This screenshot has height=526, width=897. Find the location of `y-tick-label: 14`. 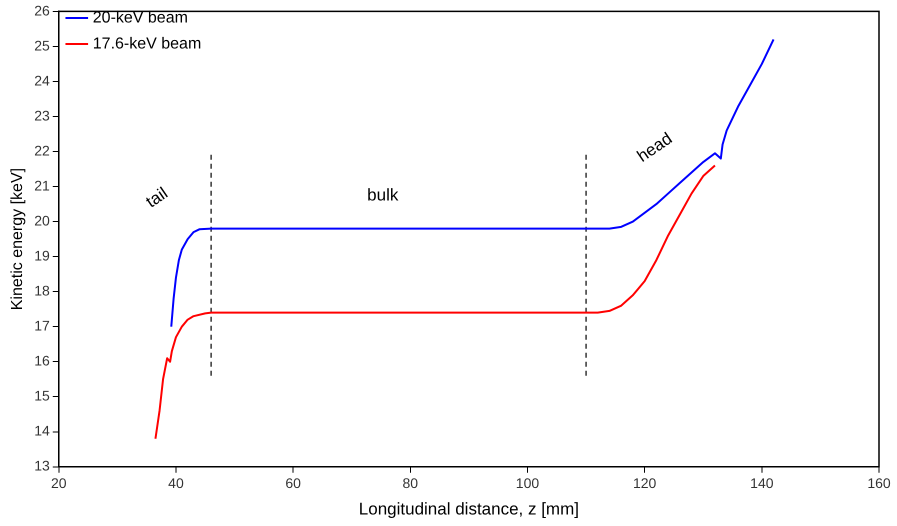

y-tick-label: 14 is located at coordinates (42, 430).